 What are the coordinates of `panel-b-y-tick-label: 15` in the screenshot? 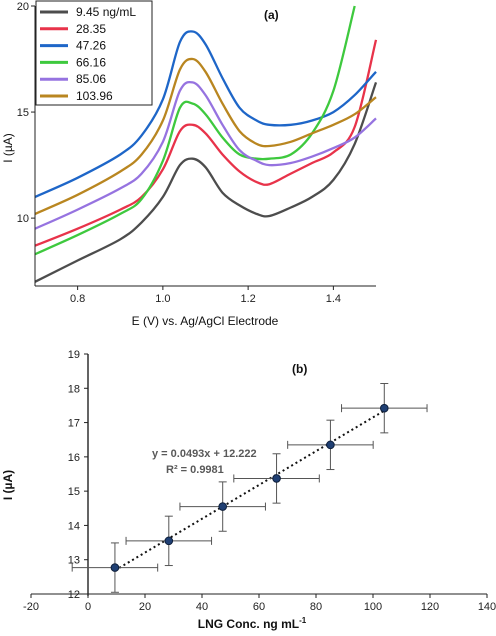 It's located at (74, 492).